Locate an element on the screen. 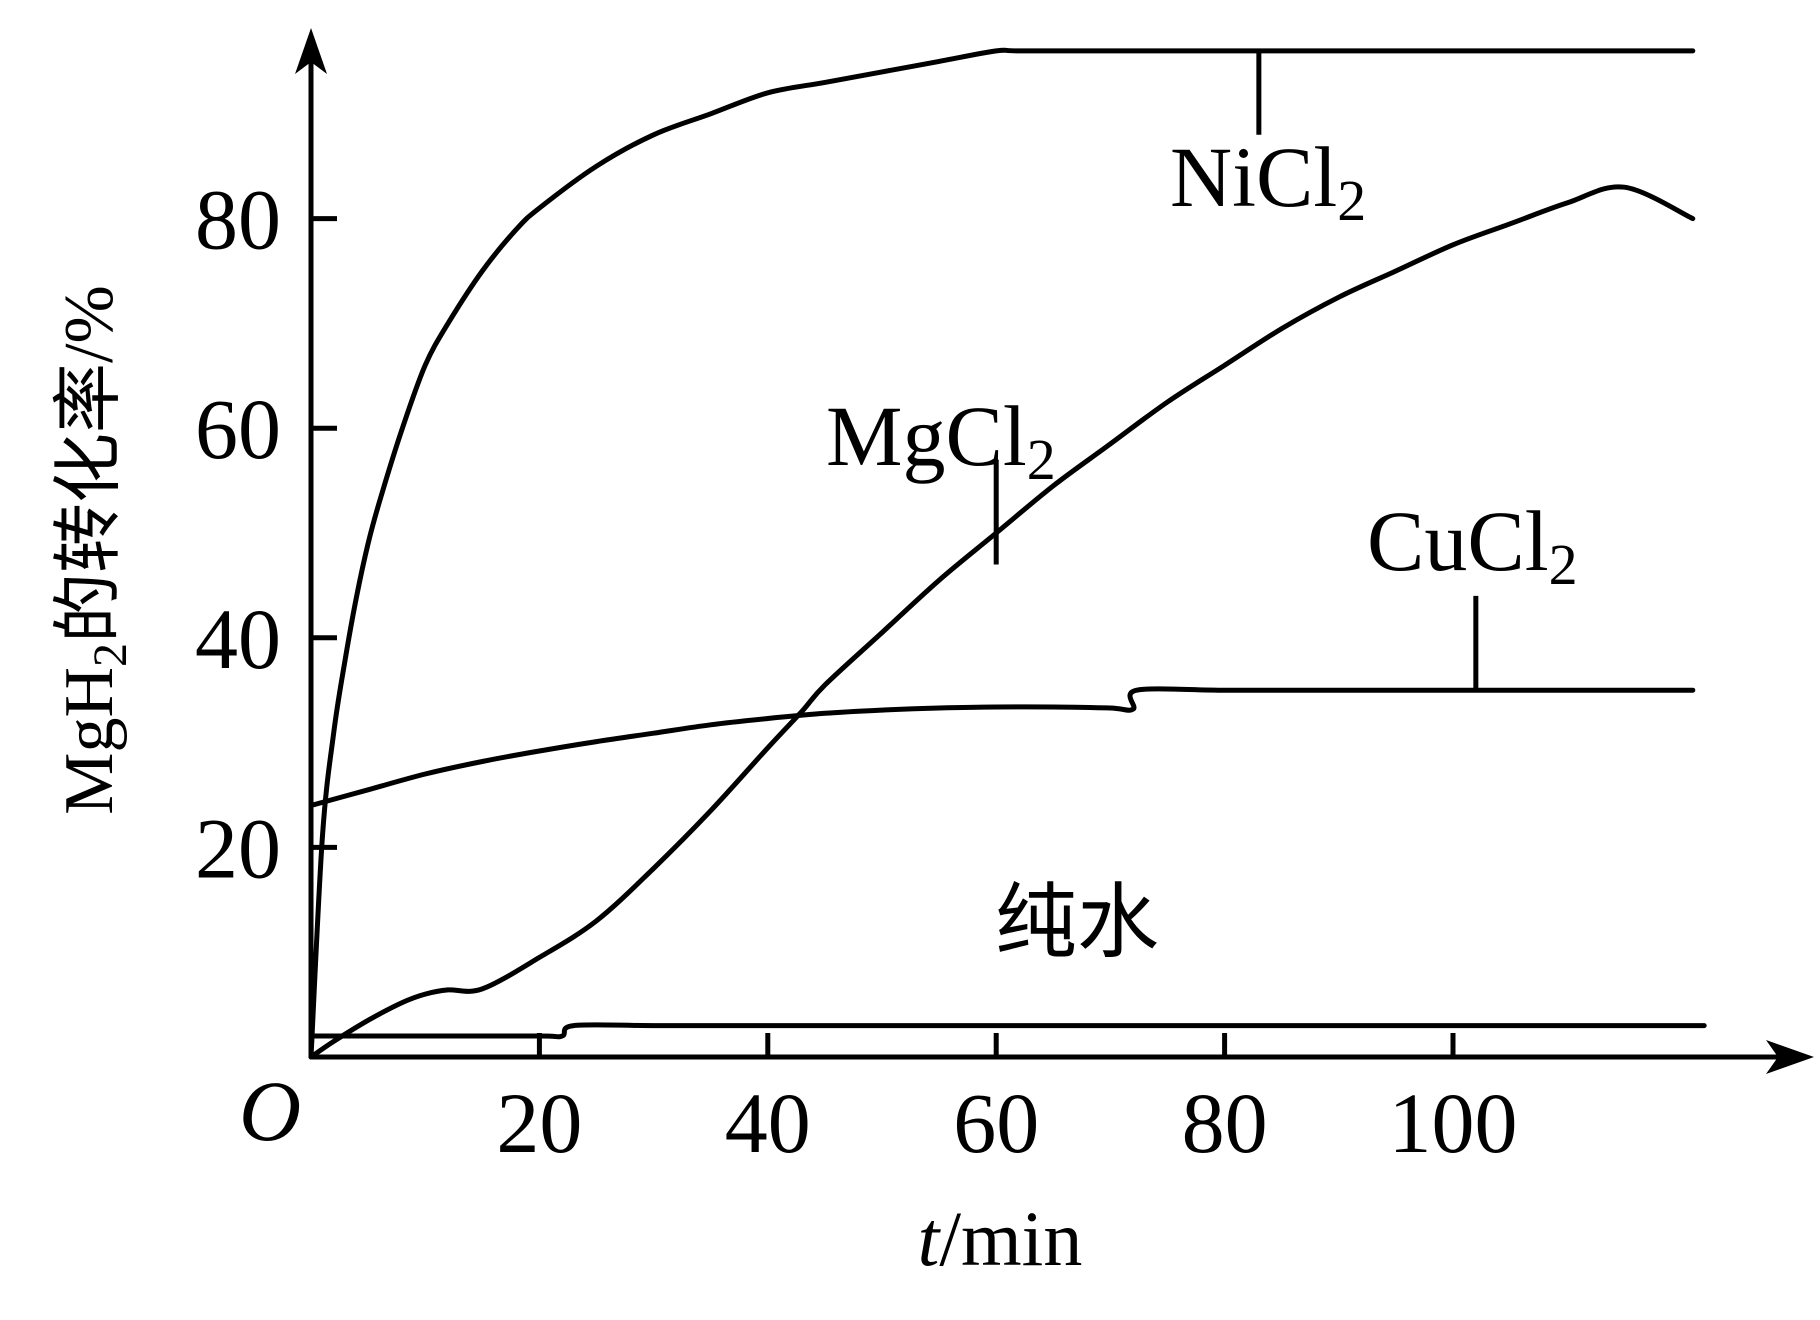  x-axis-variable: t is located at coordinates (930, 1238).